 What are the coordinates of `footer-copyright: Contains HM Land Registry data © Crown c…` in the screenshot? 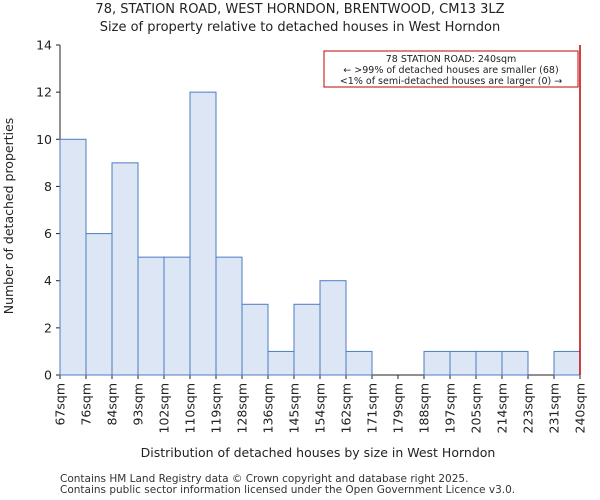 It's located at (264, 479).